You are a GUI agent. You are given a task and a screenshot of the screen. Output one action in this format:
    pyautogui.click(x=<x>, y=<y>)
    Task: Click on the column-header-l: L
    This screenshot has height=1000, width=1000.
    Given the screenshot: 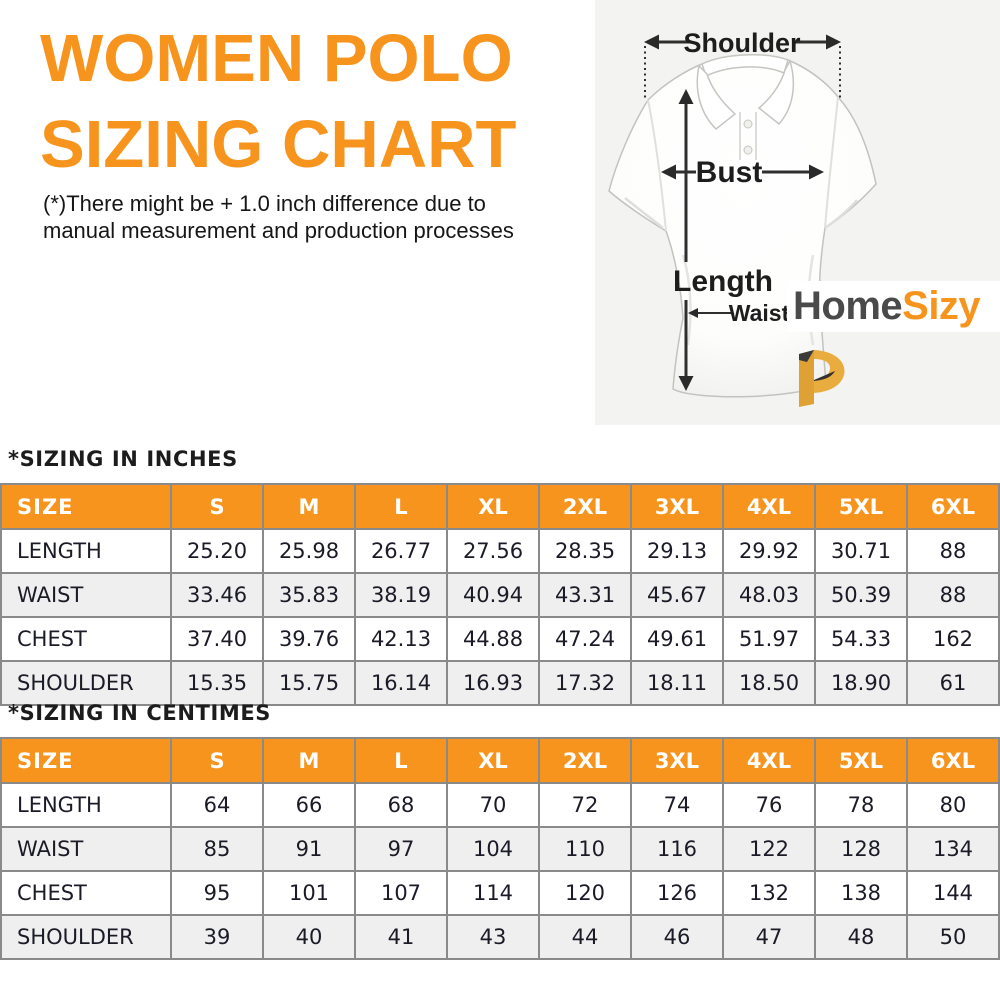 What is the action you would take?
    pyautogui.click(x=401, y=760)
    